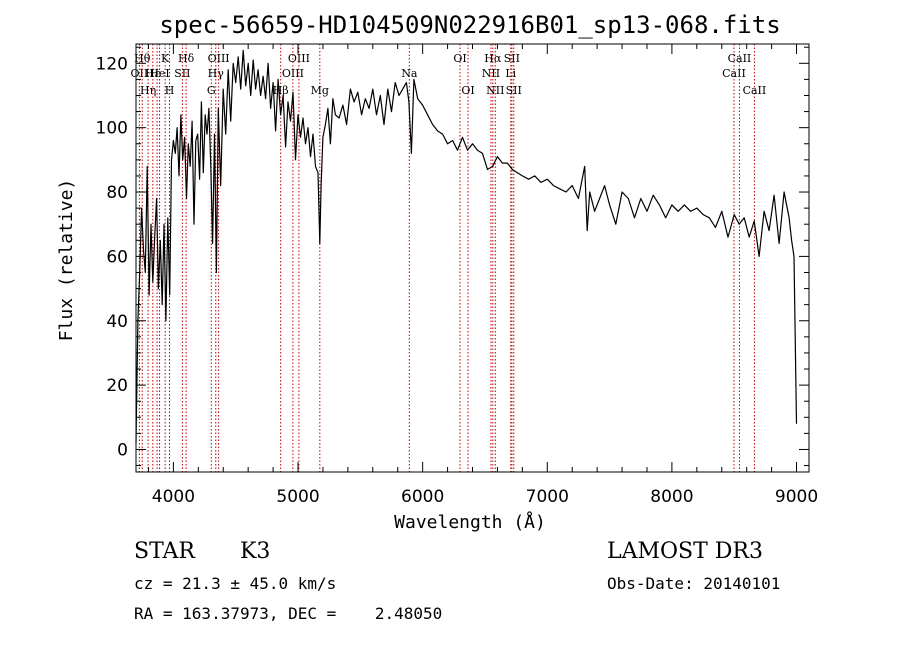 This screenshot has width=900, height=649. Describe the element at coordinates (297, 497) in the screenshot. I see `x-tick-label: 5000` at that location.